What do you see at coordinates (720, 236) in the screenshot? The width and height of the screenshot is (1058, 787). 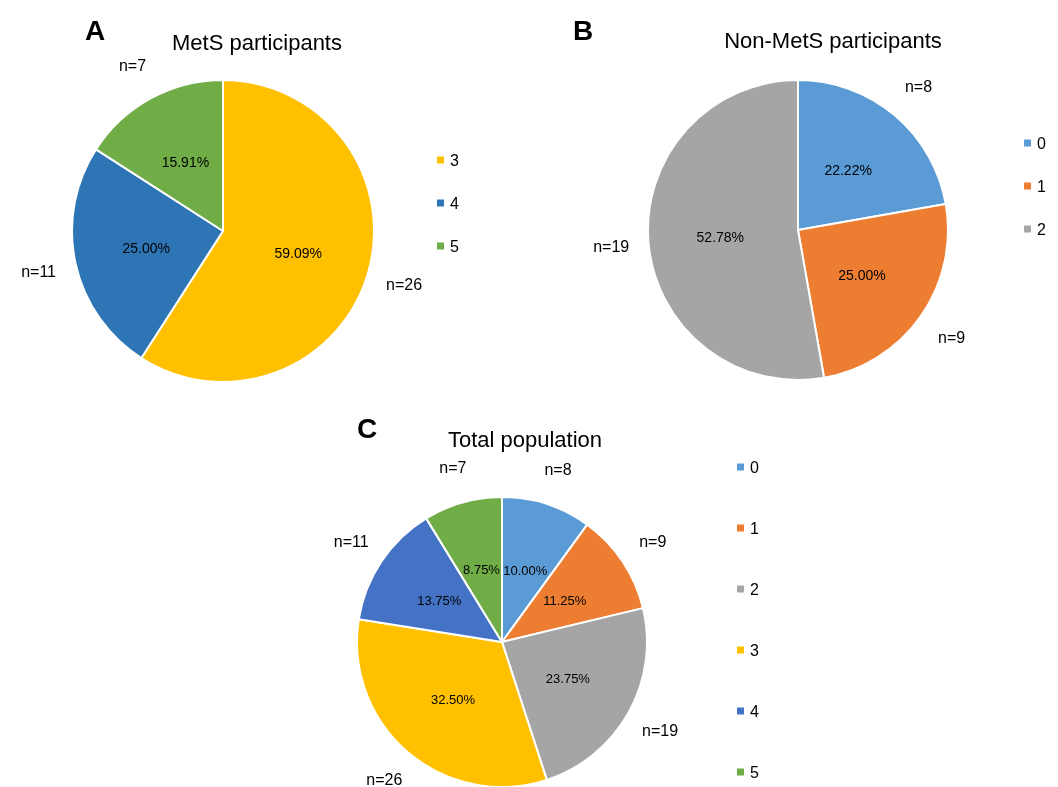 I see `data-label: 52.78%` at bounding box center [720, 236].